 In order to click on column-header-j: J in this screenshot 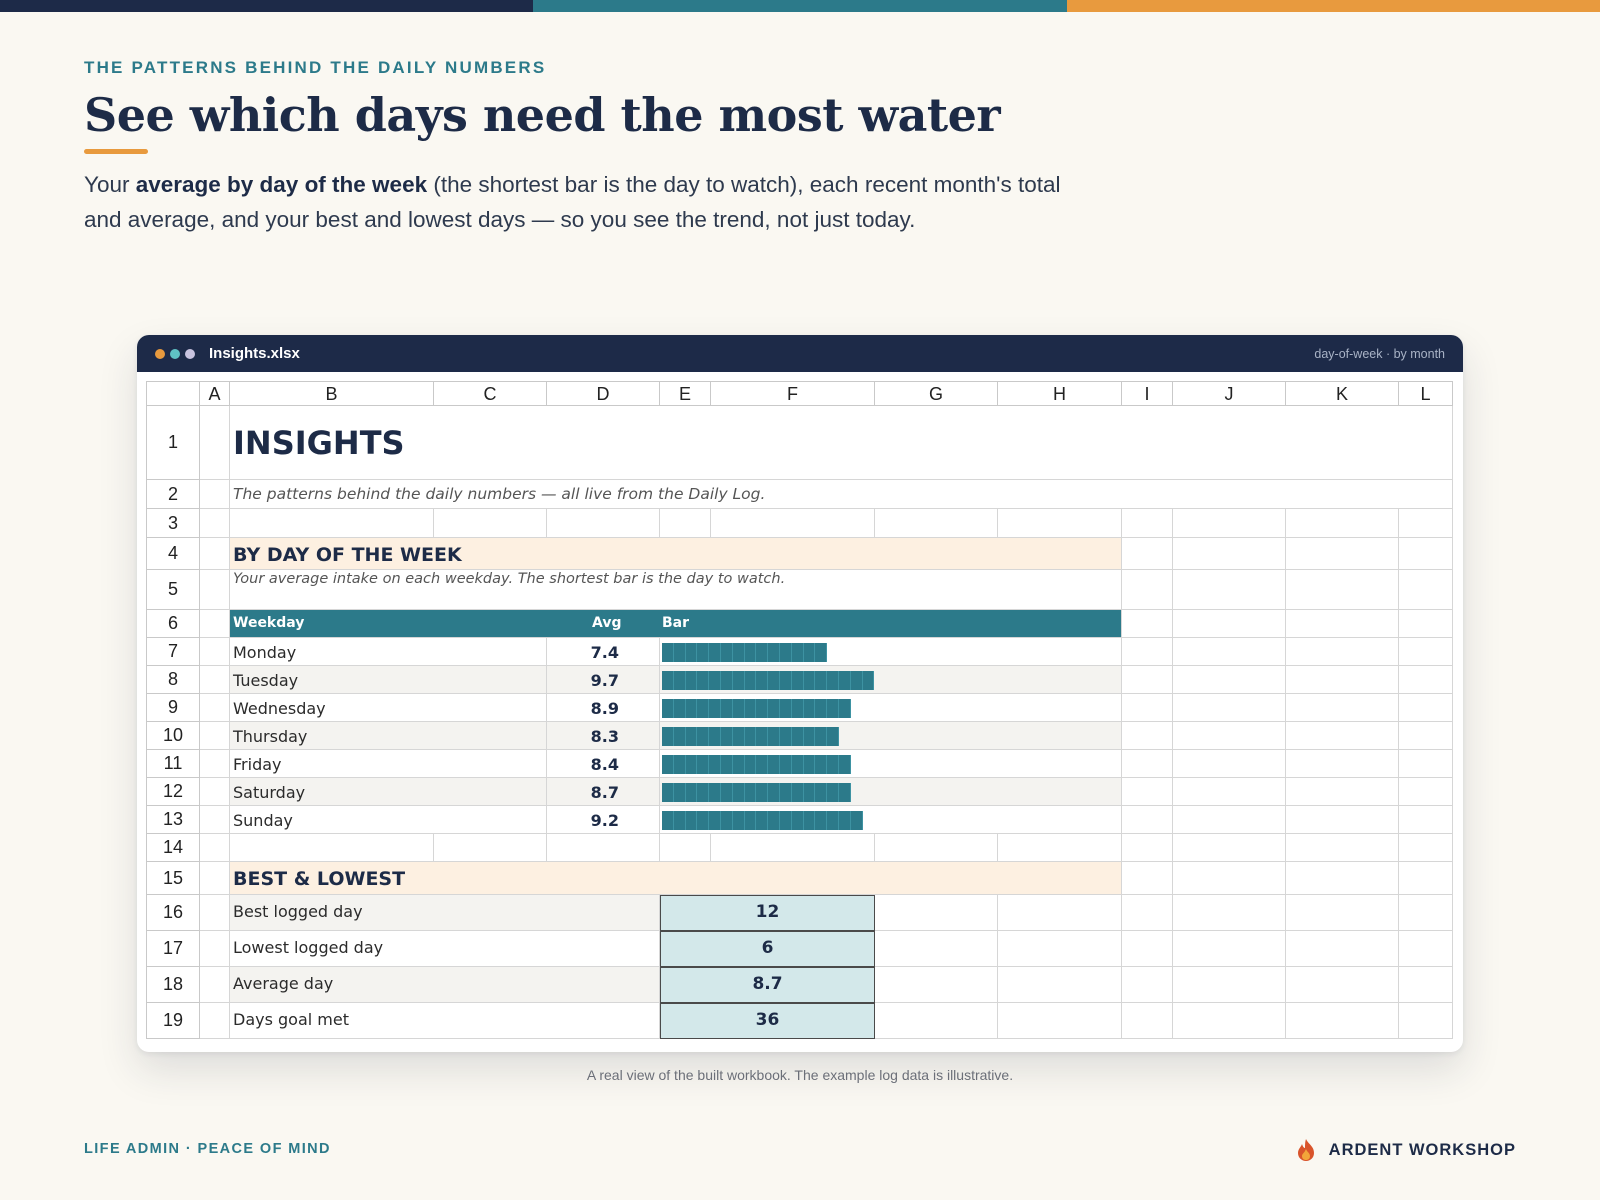, I will do `click(1229, 393)`.